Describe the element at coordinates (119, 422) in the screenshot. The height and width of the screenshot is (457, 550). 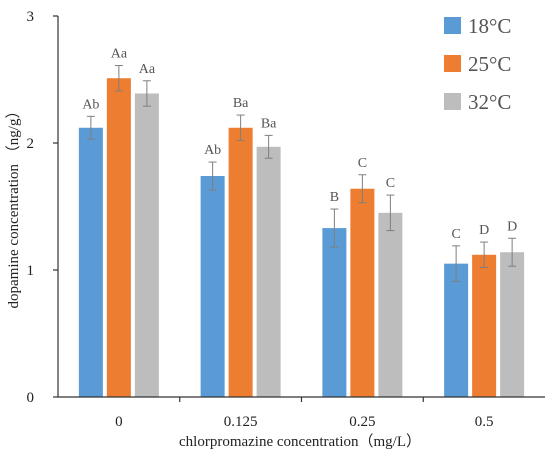
I see `x-tick-label: 0` at that location.